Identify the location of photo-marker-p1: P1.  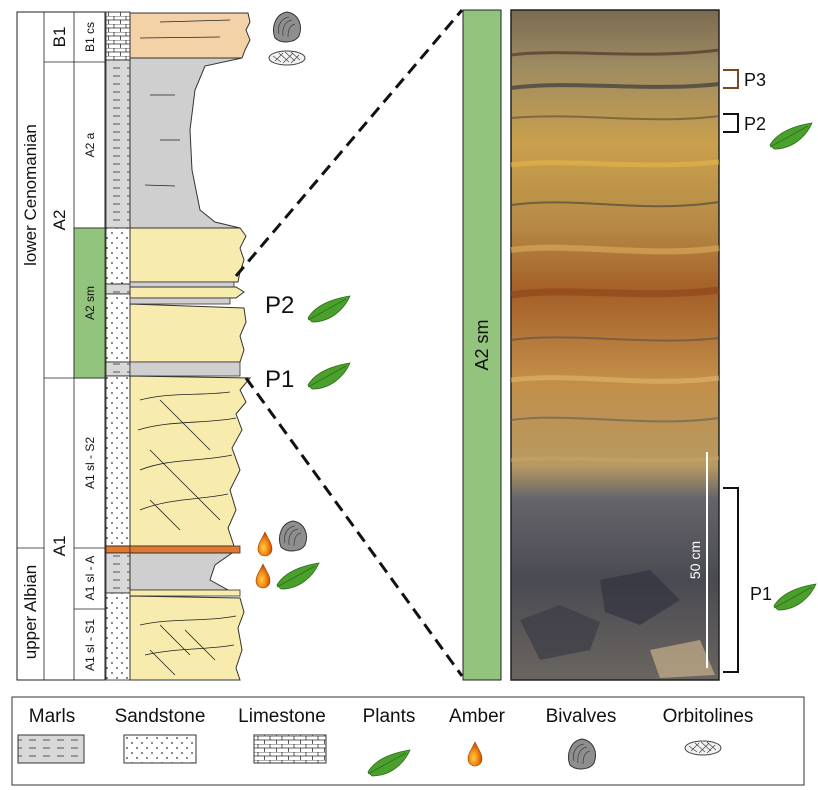
(770, 580).